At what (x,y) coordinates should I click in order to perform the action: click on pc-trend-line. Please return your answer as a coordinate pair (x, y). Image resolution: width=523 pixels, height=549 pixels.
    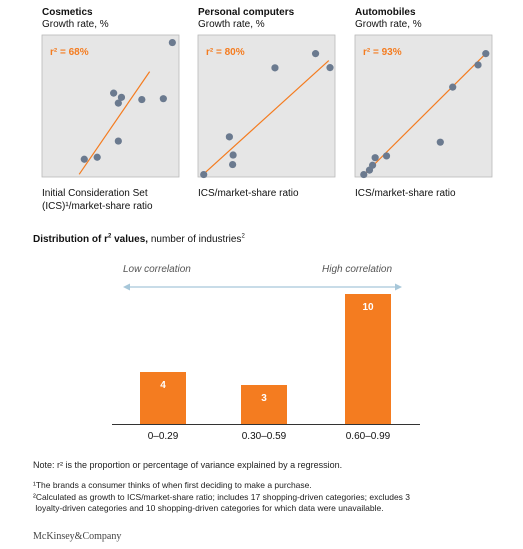
    Looking at the image, I should click on (266, 118).